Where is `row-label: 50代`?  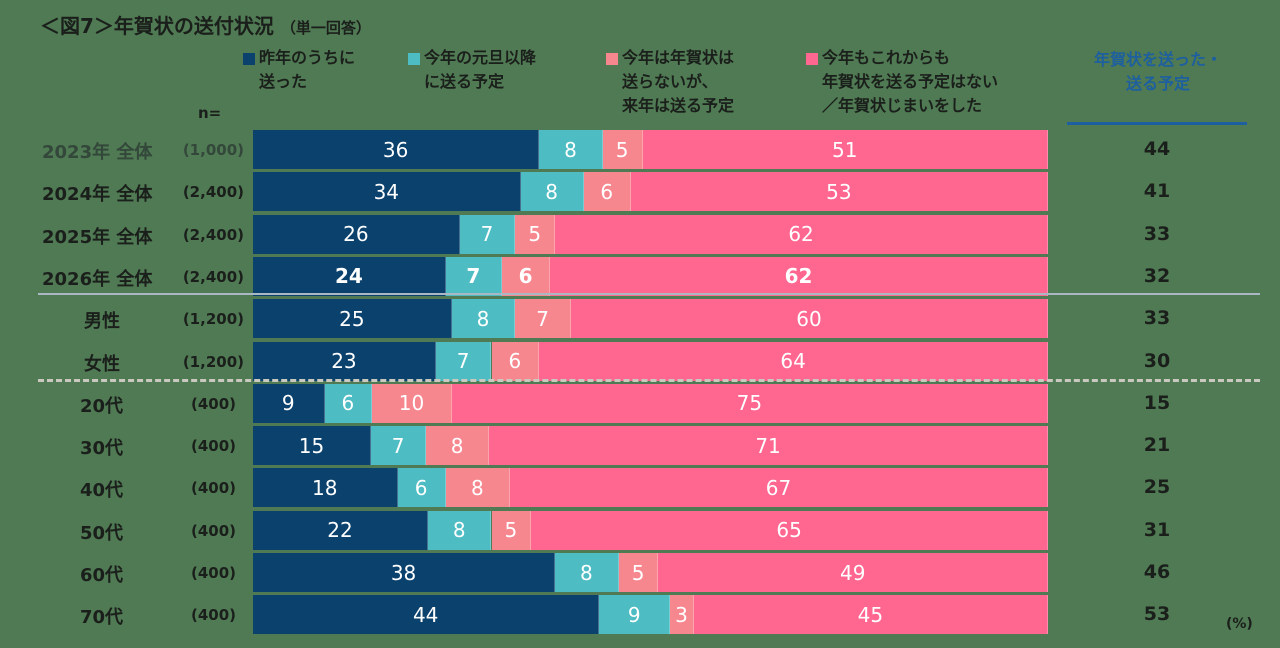
row-label: 50代 is located at coordinates (102, 533).